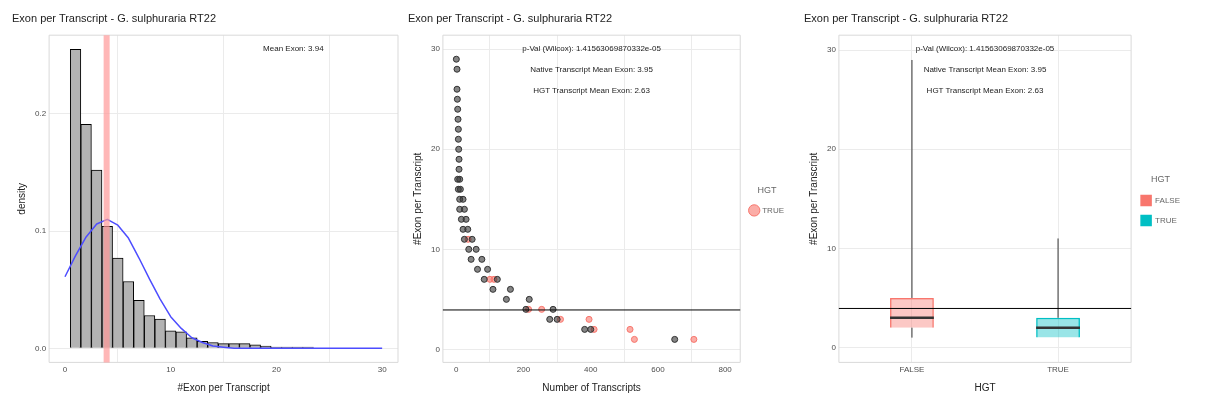 This screenshot has width=1208, height=410. I want to click on x-tick-label: 10, so click(171, 370).